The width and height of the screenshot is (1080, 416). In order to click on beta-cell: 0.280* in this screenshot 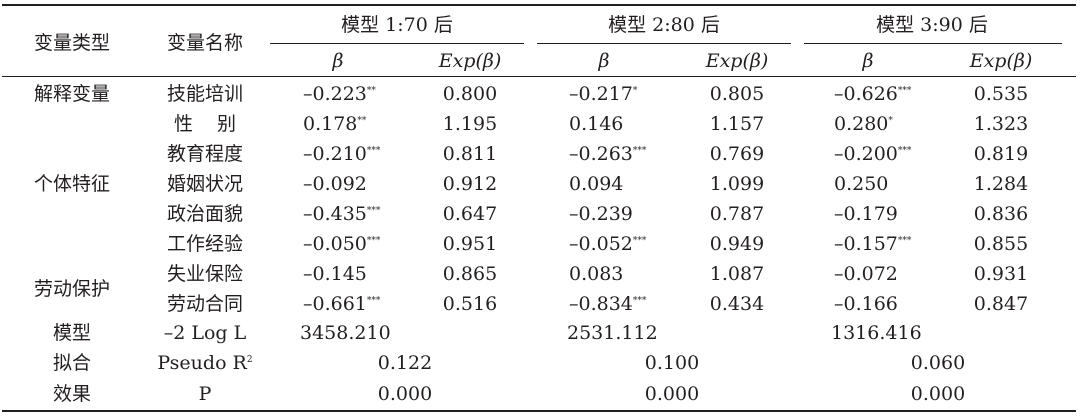, I will do `click(863, 124)`.